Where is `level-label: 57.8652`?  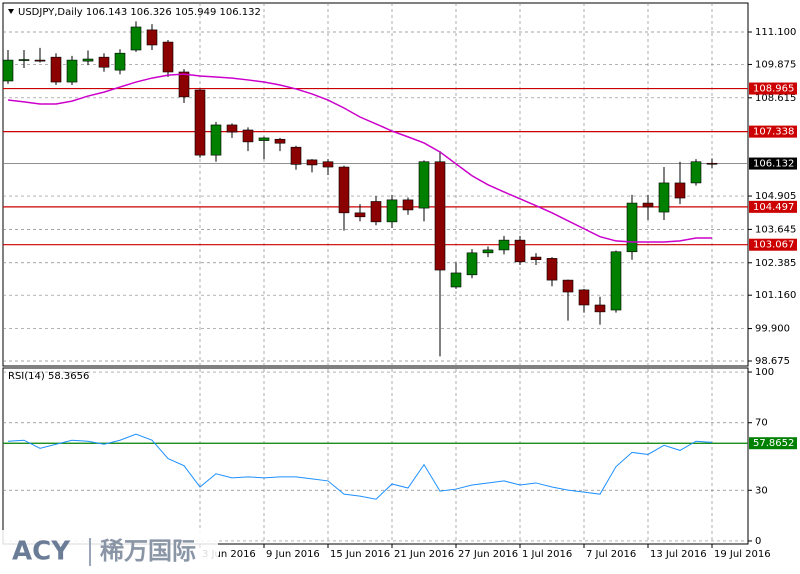 level-label: 57.8652 is located at coordinates (773, 443).